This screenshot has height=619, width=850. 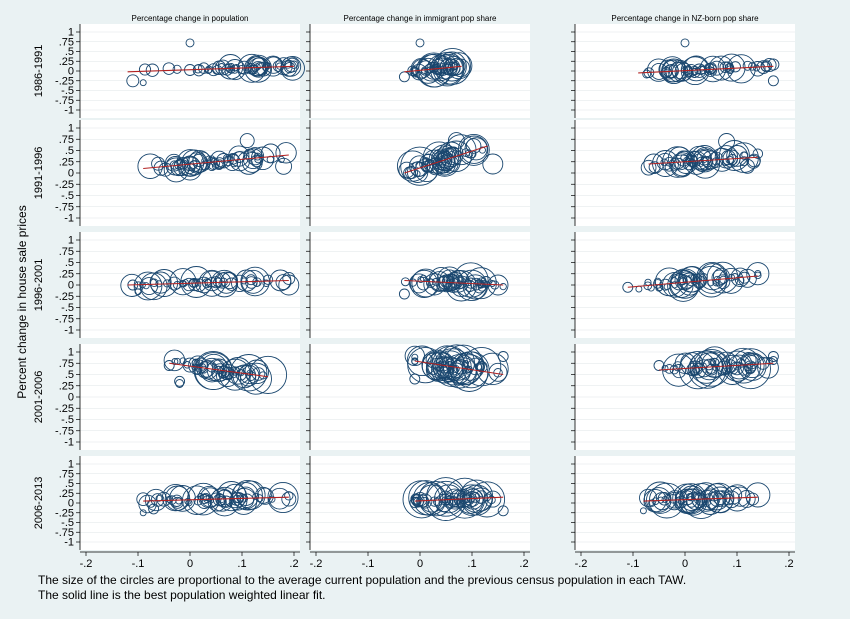 I want to click on y-axis-title: Percent change in house sale prices, so click(x=22, y=301).